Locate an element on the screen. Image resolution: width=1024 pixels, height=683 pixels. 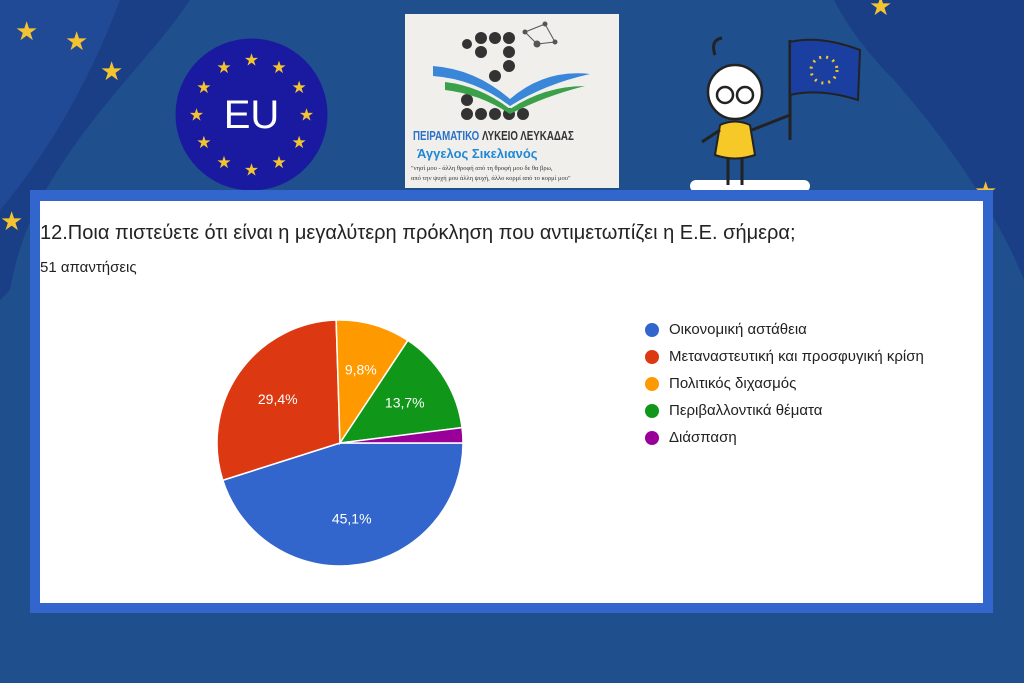
eu-badge: ★ ★ ★ ★ ★ ★ ★ ★ ★ ★ ★ ★ EU is located at coordinates (251, 114).